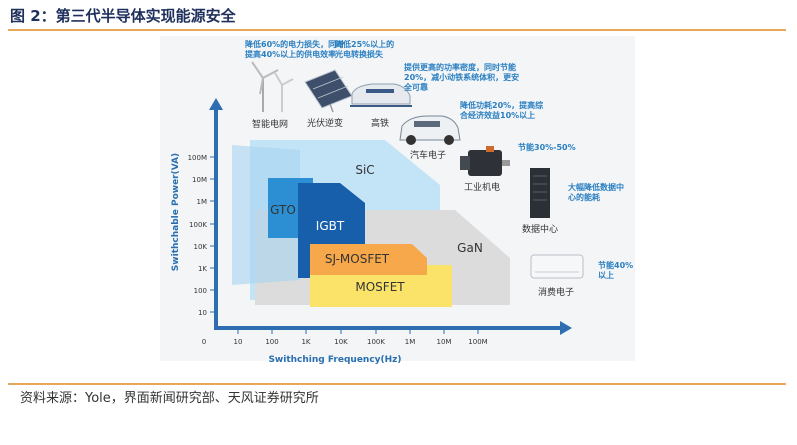 Image resolution: width=797 pixels, height=445 pixels. What do you see at coordinates (290, 54) in the screenshot?
I see `smart-grid-annotation-line: 提高40%以上的供电效率` at bounding box center [290, 54].